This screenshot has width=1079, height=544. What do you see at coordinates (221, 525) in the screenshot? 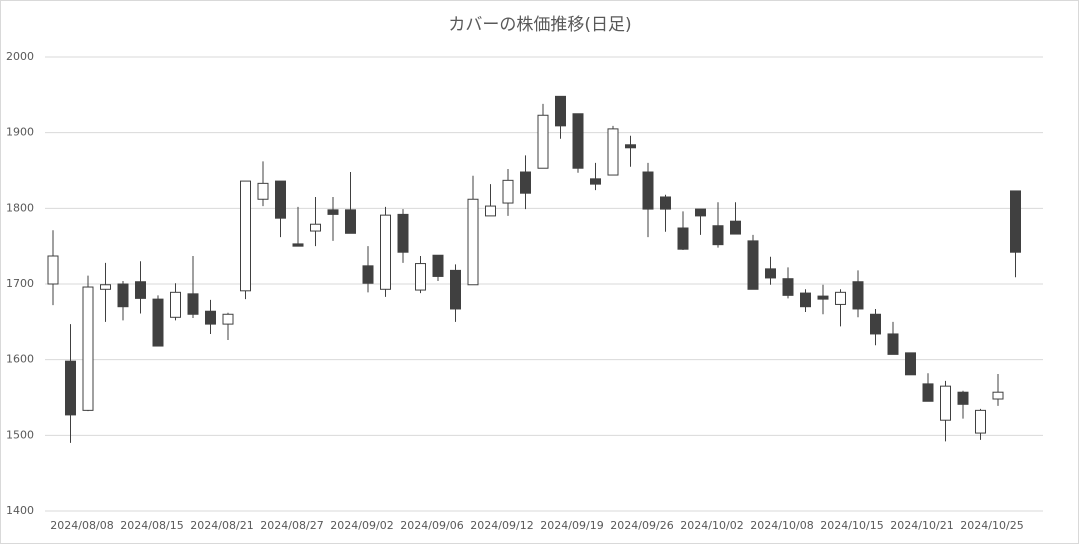
I see `x-tick-label: 2024/08/21` at bounding box center [221, 525].